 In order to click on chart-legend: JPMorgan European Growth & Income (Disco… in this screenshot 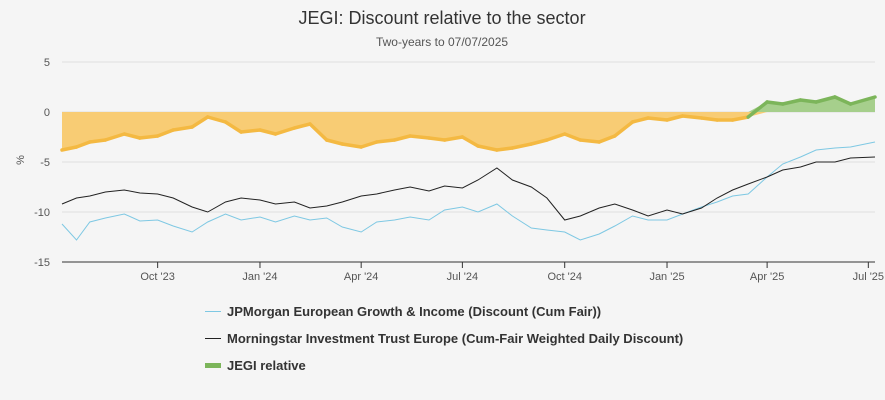, I will do `click(444, 338)`.